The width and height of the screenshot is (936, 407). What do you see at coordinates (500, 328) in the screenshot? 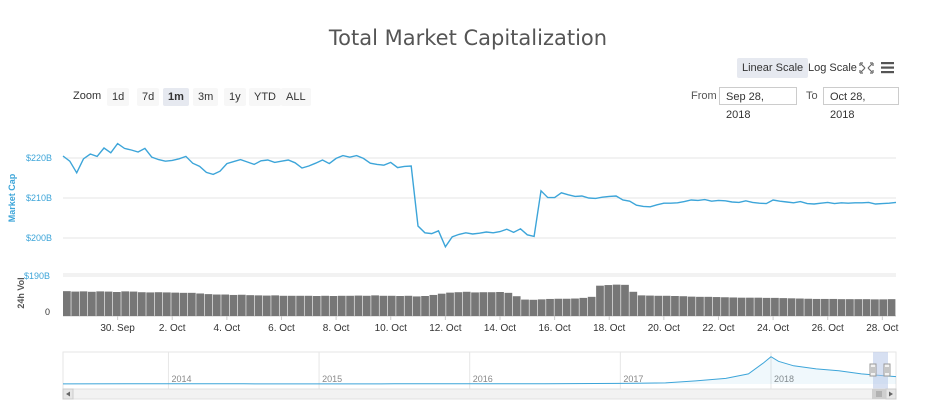
I see `x-tick-label: 14. Oct` at bounding box center [500, 328].